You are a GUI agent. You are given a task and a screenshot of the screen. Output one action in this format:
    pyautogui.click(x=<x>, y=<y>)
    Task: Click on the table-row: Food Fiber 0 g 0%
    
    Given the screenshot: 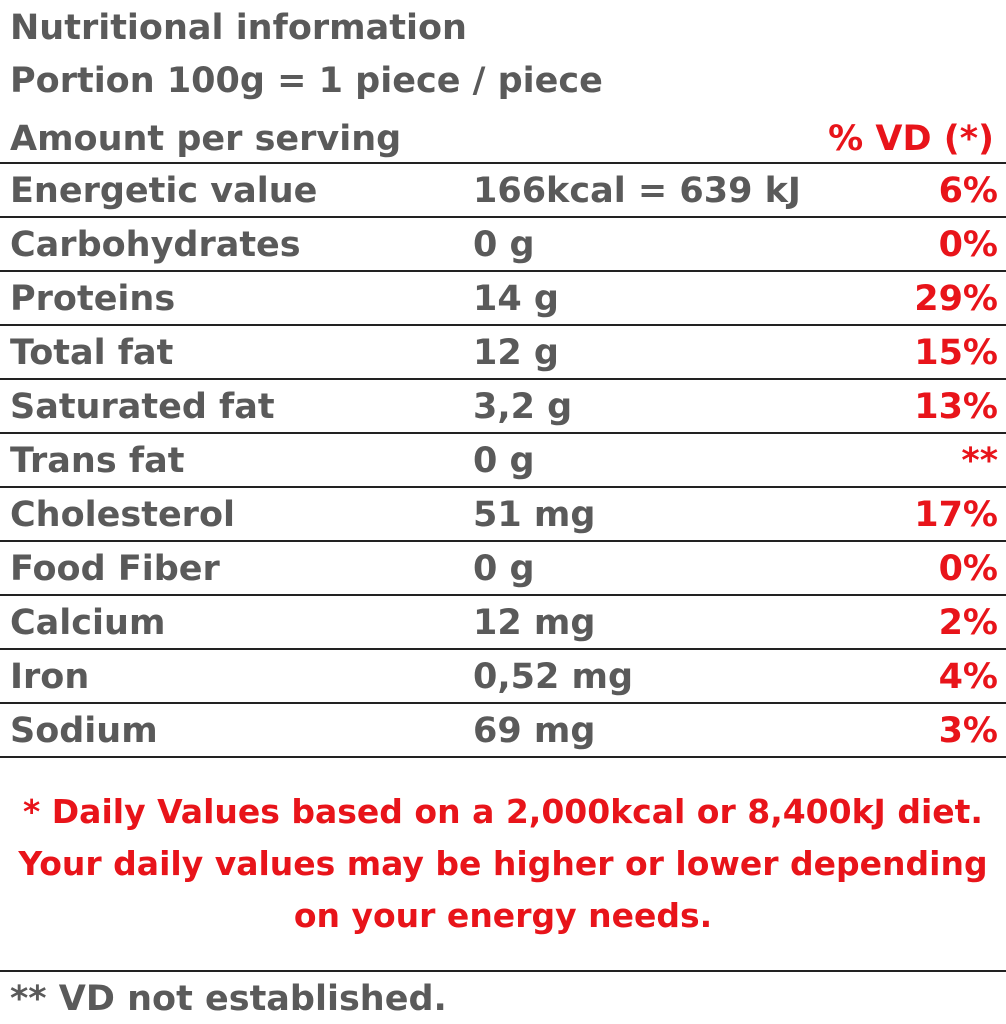 What is the action you would take?
    pyautogui.click(x=503, y=569)
    